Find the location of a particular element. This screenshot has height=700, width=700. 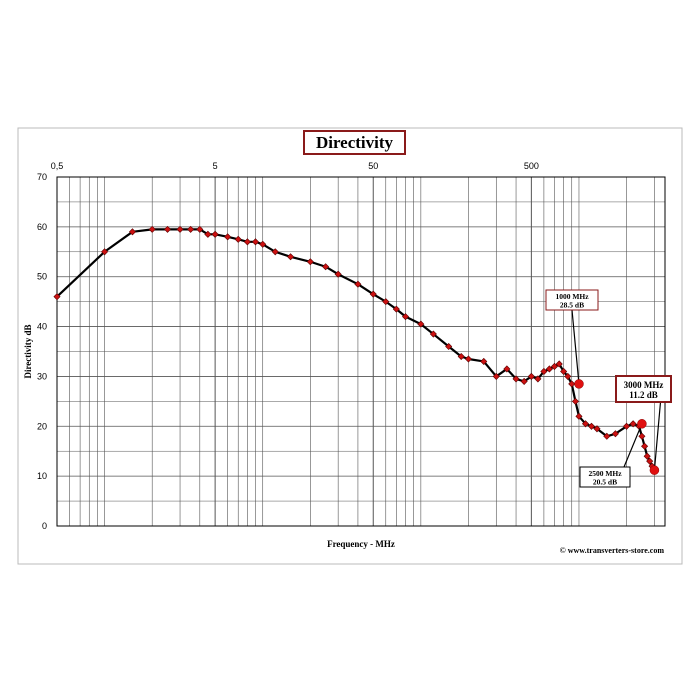

x-tick-label: 50 is located at coordinates (373, 166).